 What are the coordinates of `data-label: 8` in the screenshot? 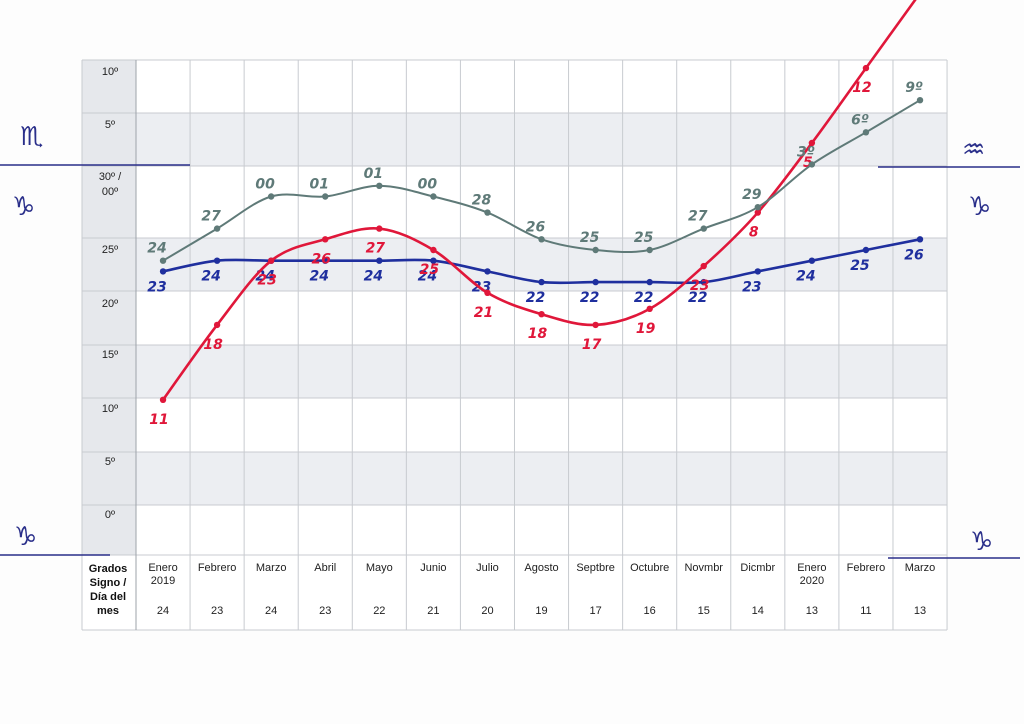 It's located at (754, 233).